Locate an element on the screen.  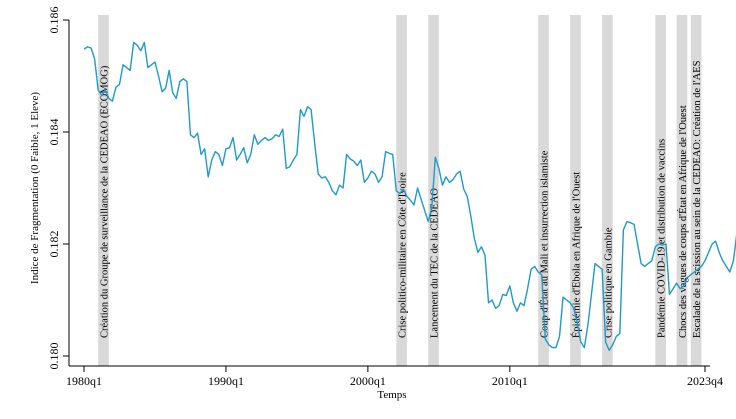
x-tick-label: 1990q1 is located at coordinates (226, 381).